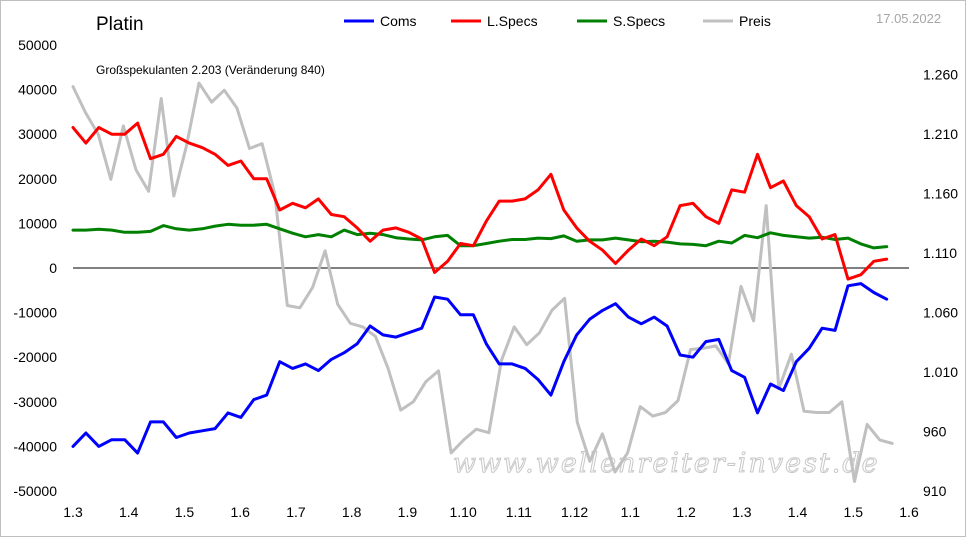 Image resolution: width=966 pixels, height=538 pixels. I want to click on y-left-tick-label: -10000, so click(35, 313).